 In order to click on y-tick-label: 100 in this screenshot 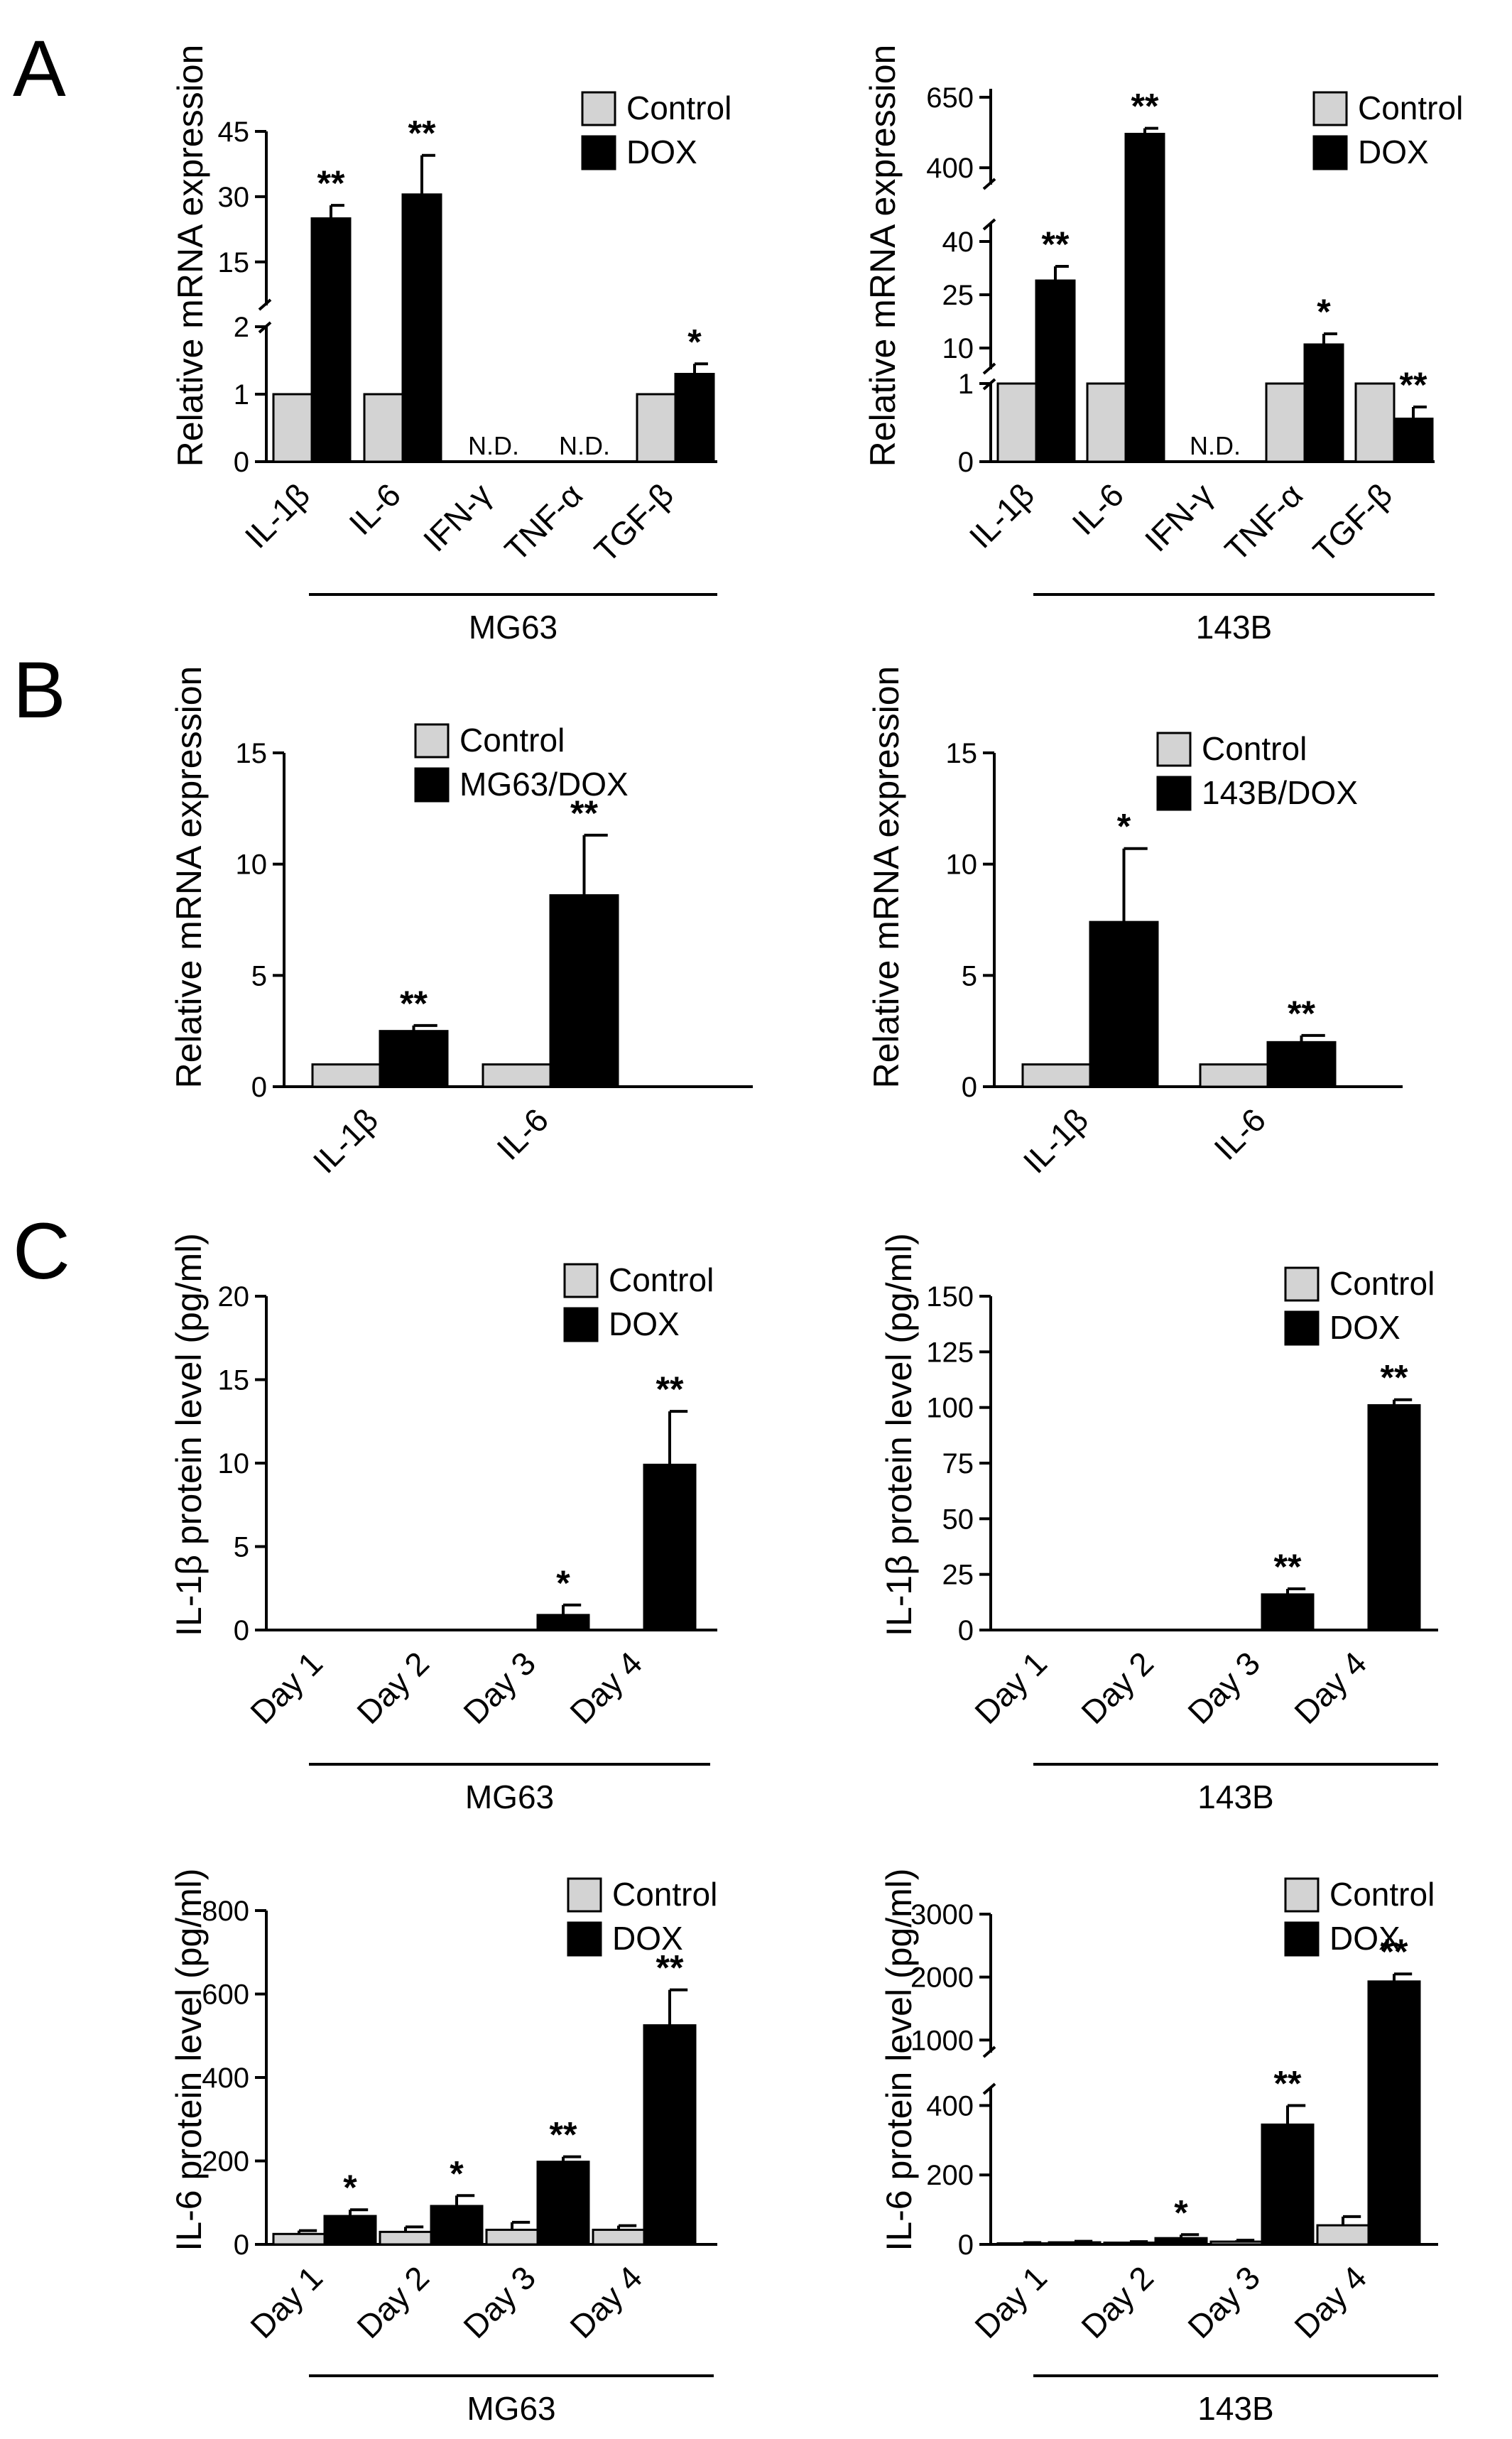, I will do `click(950, 1409)`.